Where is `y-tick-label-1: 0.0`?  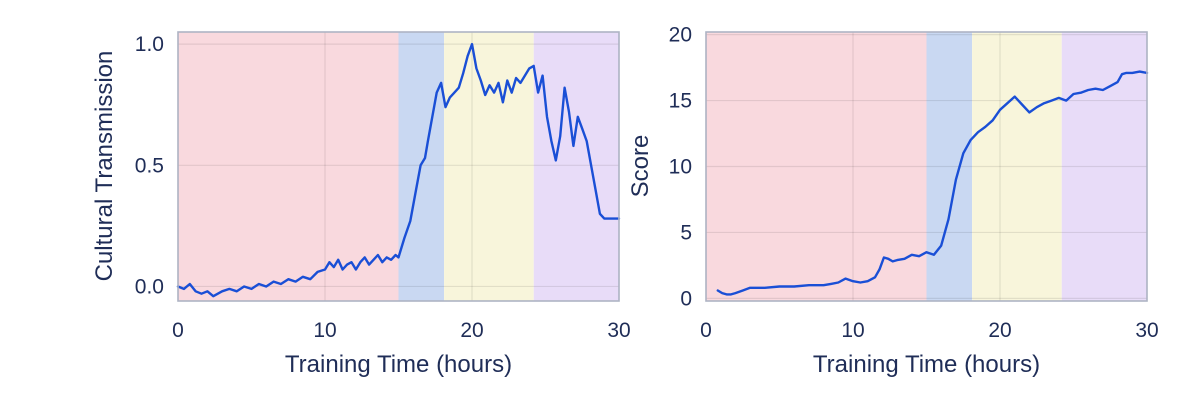
y-tick-label-1: 0.0 is located at coordinates (149, 286).